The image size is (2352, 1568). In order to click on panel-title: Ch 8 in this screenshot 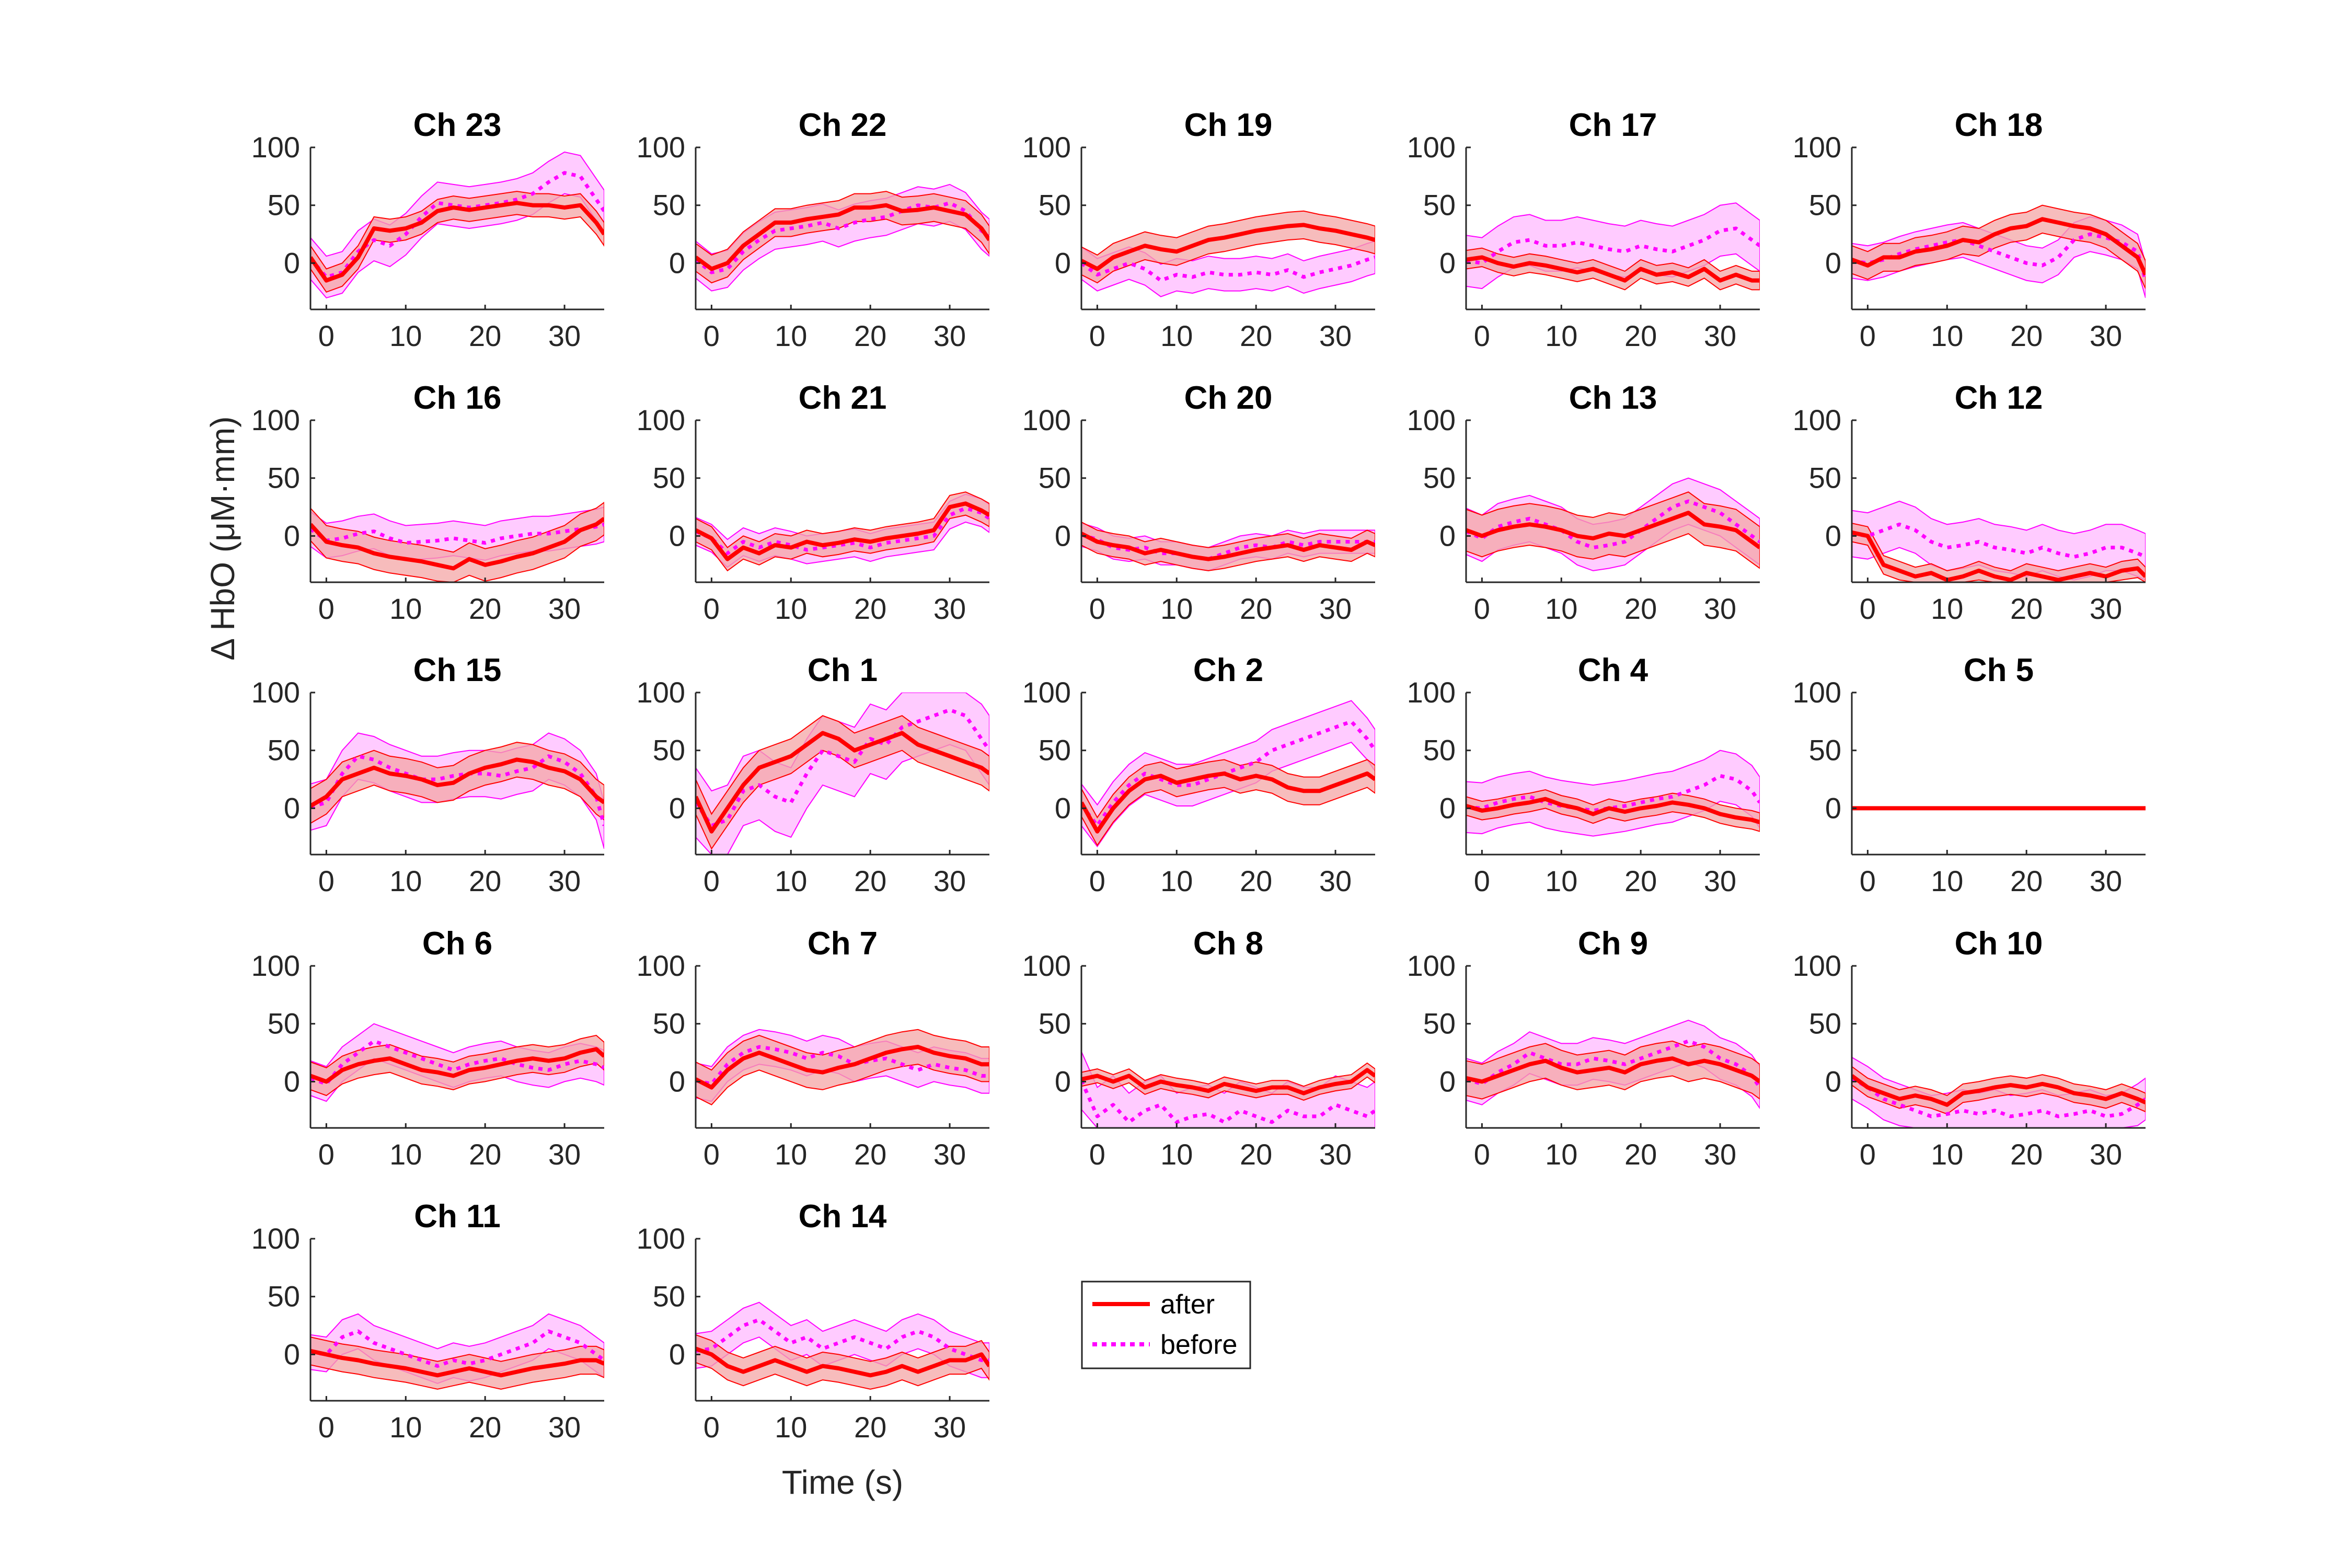, I will do `click(1228, 944)`.